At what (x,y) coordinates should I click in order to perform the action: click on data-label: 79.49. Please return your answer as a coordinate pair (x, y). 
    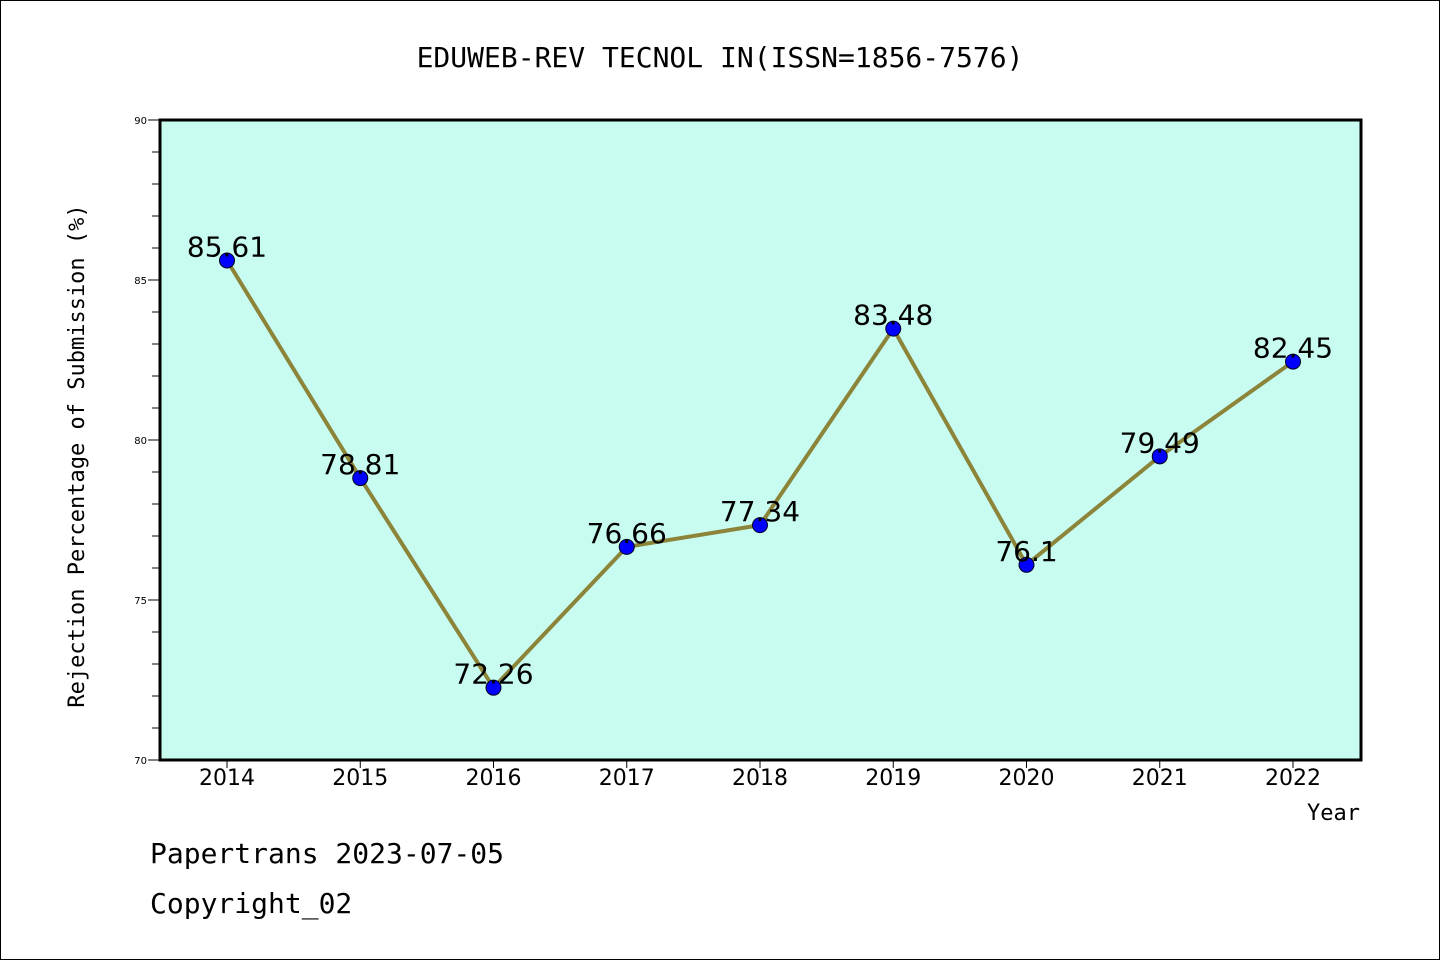
    Looking at the image, I should click on (1160, 442).